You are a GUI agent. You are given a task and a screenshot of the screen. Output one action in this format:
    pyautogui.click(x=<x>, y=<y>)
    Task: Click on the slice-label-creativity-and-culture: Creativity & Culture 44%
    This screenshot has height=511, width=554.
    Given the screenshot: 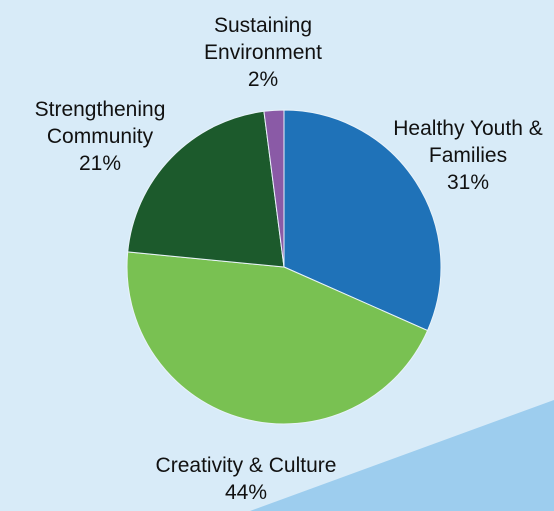 What is the action you would take?
    pyautogui.click(x=246, y=479)
    